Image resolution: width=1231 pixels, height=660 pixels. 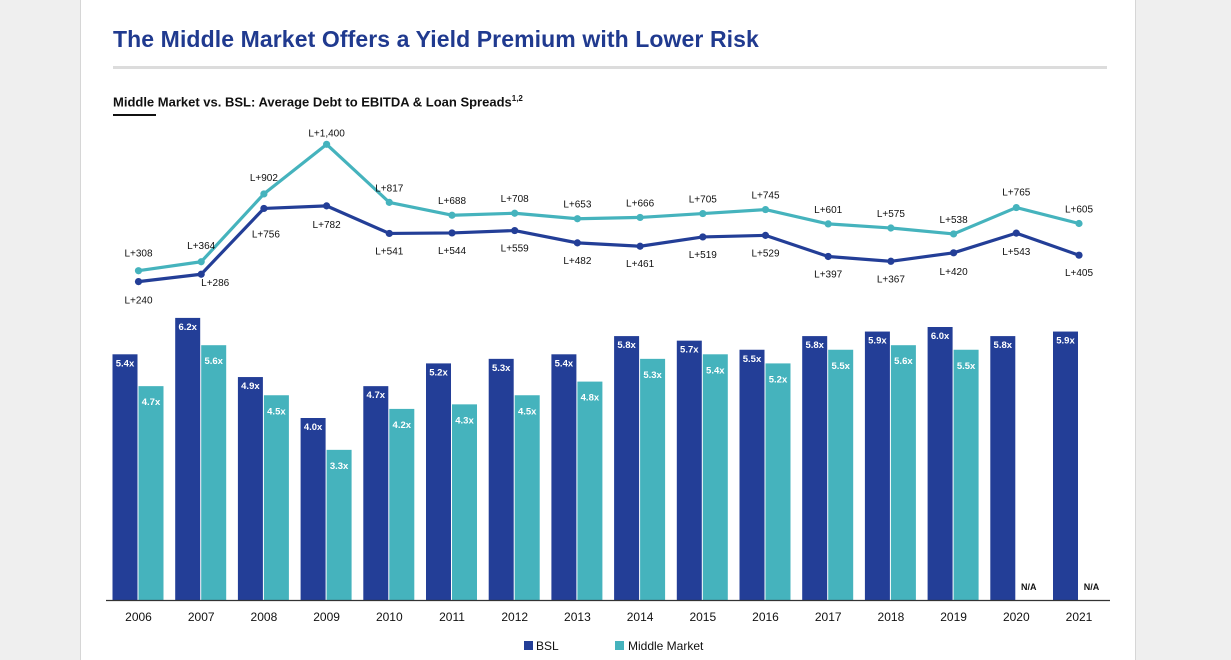 I want to click on mm-bar-label-2018: 5.6x, so click(x=903, y=361).